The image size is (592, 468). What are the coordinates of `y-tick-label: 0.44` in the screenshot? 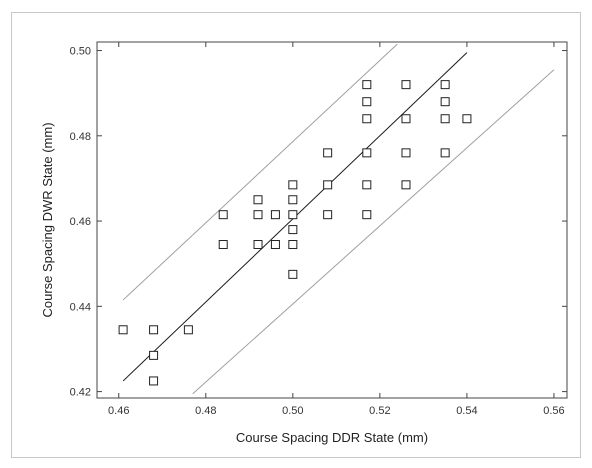 It's located at (80, 307).